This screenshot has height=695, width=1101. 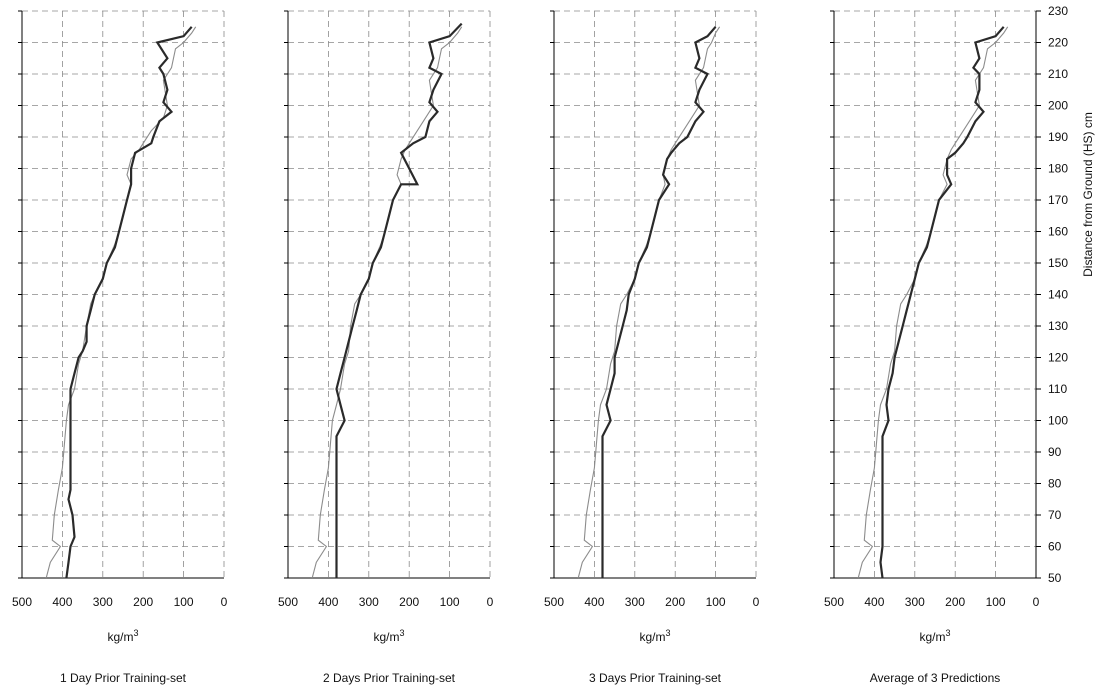 What do you see at coordinates (1058, 106) in the screenshot?
I see `y-tick-label: 200` at bounding box center [1058, 106].